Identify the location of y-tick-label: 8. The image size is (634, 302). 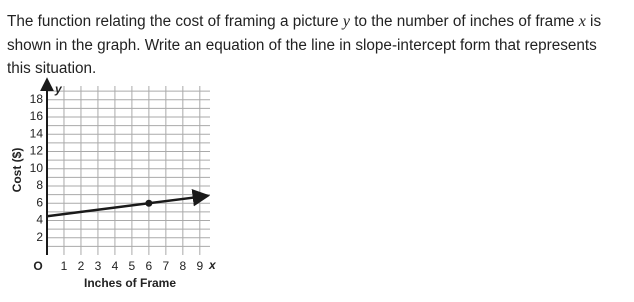
(39, 185).